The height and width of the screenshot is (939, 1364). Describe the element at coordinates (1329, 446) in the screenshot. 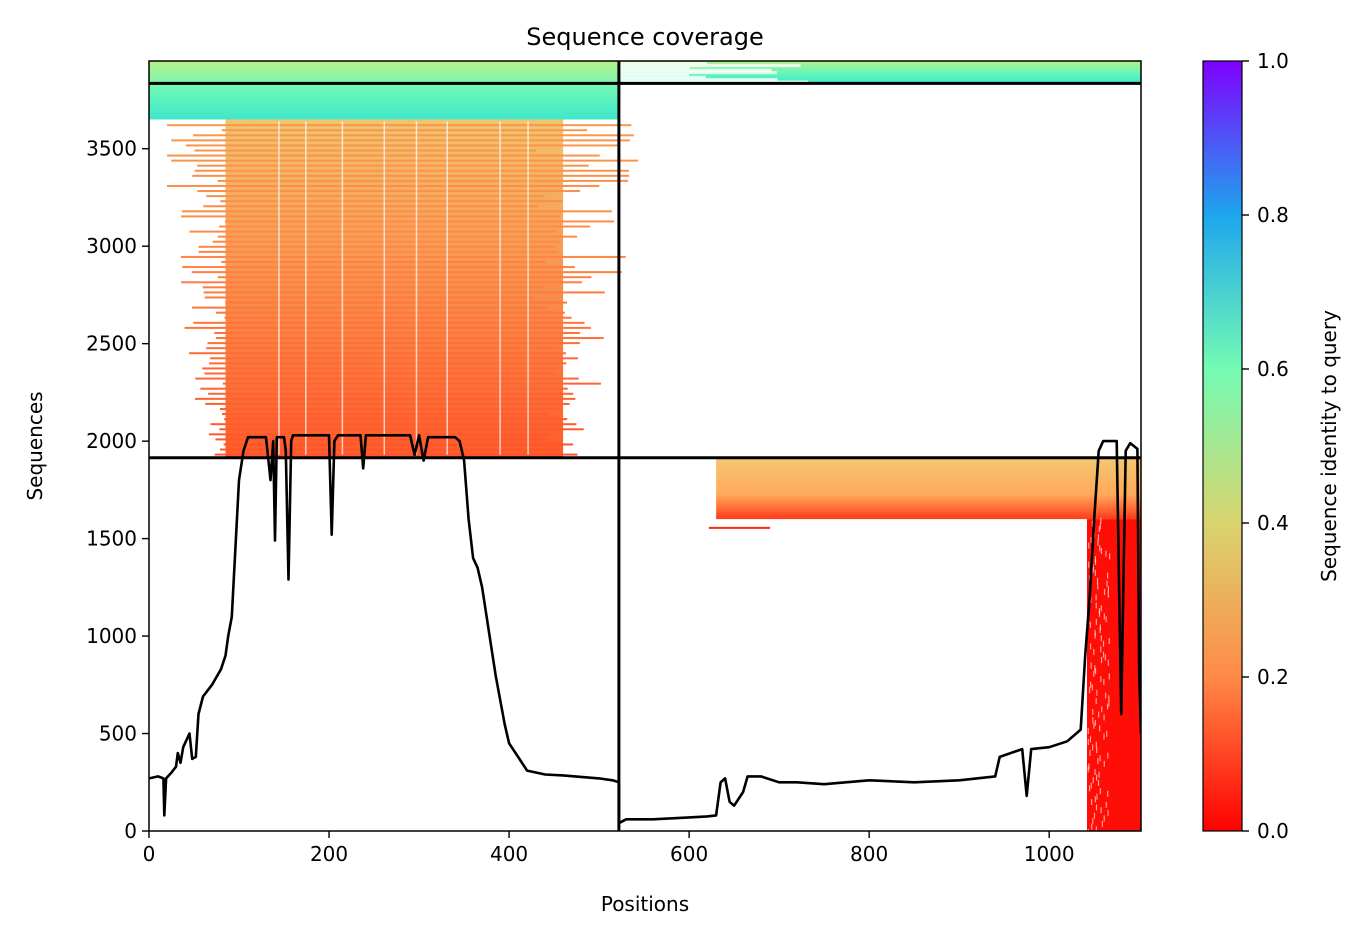

I see `colorbar-title: Sequence identity to query` at that location.